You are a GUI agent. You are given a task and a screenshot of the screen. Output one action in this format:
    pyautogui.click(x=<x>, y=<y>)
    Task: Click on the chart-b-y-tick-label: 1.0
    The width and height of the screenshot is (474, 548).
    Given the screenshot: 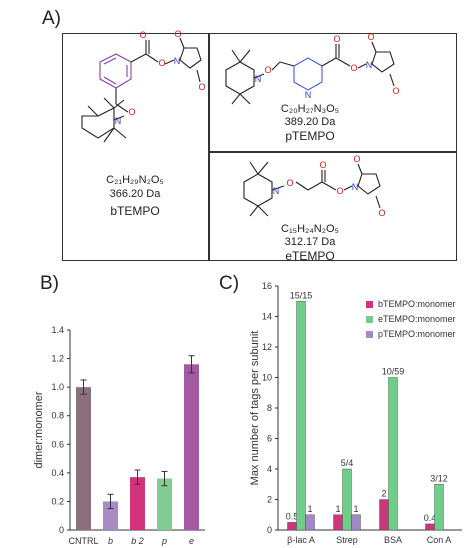 What is the action you would take?
    pyautogui.click(x=57, y=387)
    